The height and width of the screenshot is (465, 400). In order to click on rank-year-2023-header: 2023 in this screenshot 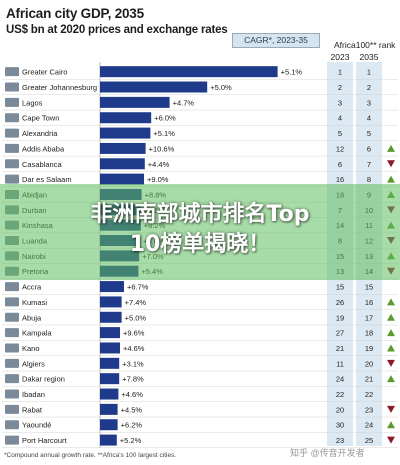, I will do `click(340, 57)`.